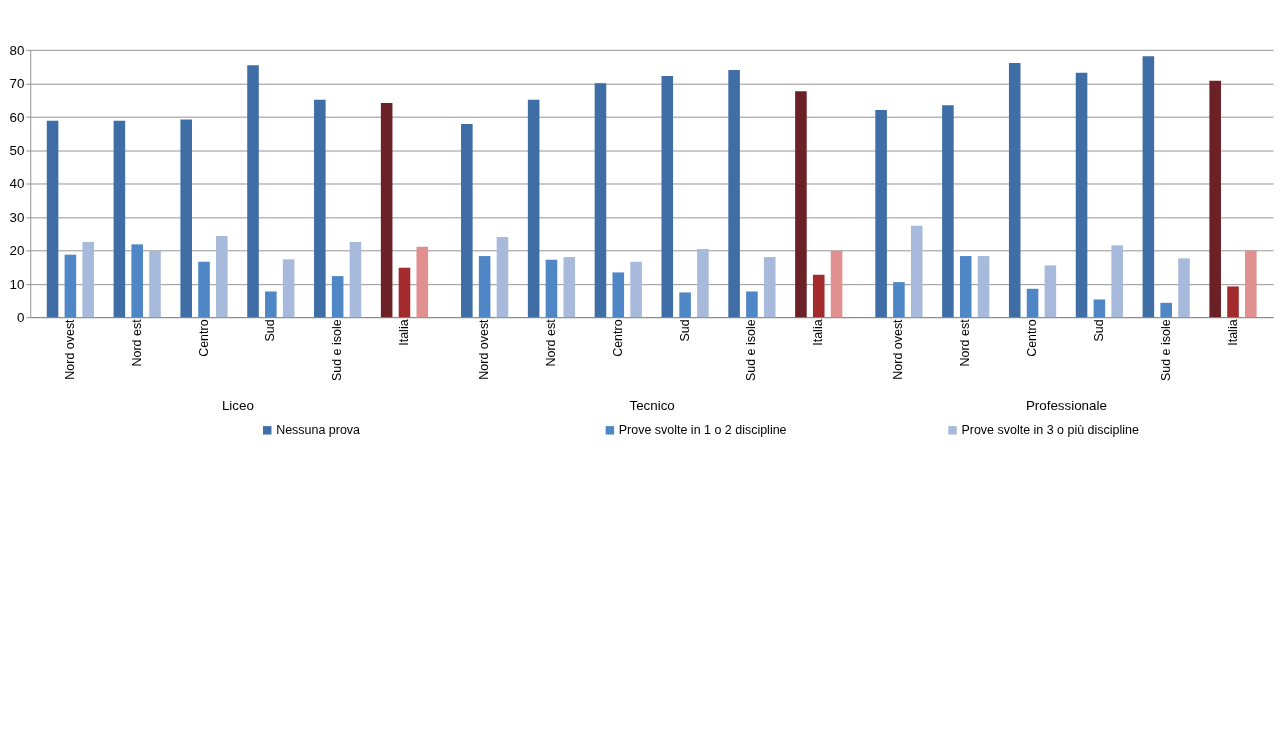 This screenshot has width=1282, height=738. I want to click on y-tick-label: 40, so click(17, 184).